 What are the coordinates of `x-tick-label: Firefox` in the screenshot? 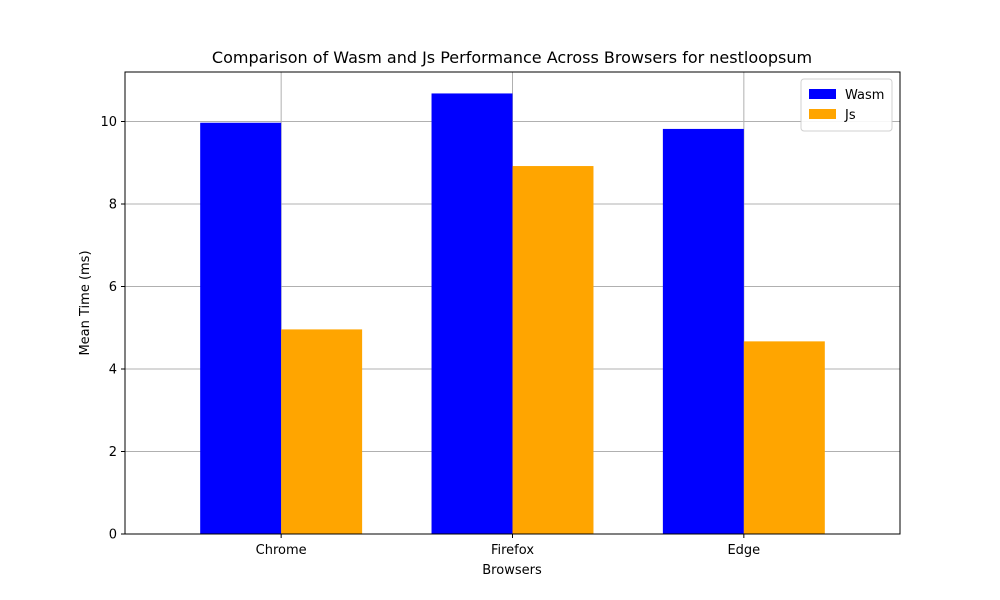 It's located at (512, 550).